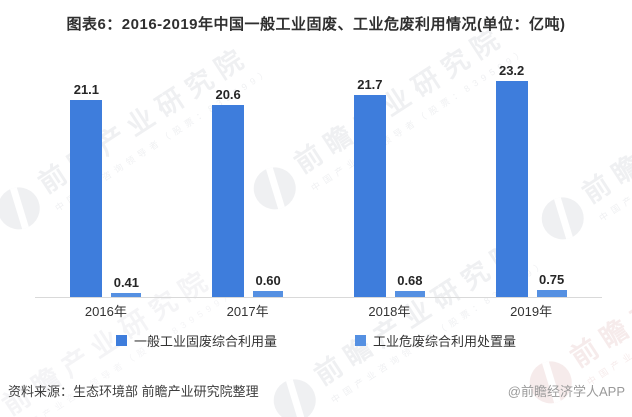 Image resolution: width=632 pixels, height=417 pixels. What do you see at coordinates (6, 408) in the screenshot?
I see `brand-logo-icon` at bounding box center [6, 408].